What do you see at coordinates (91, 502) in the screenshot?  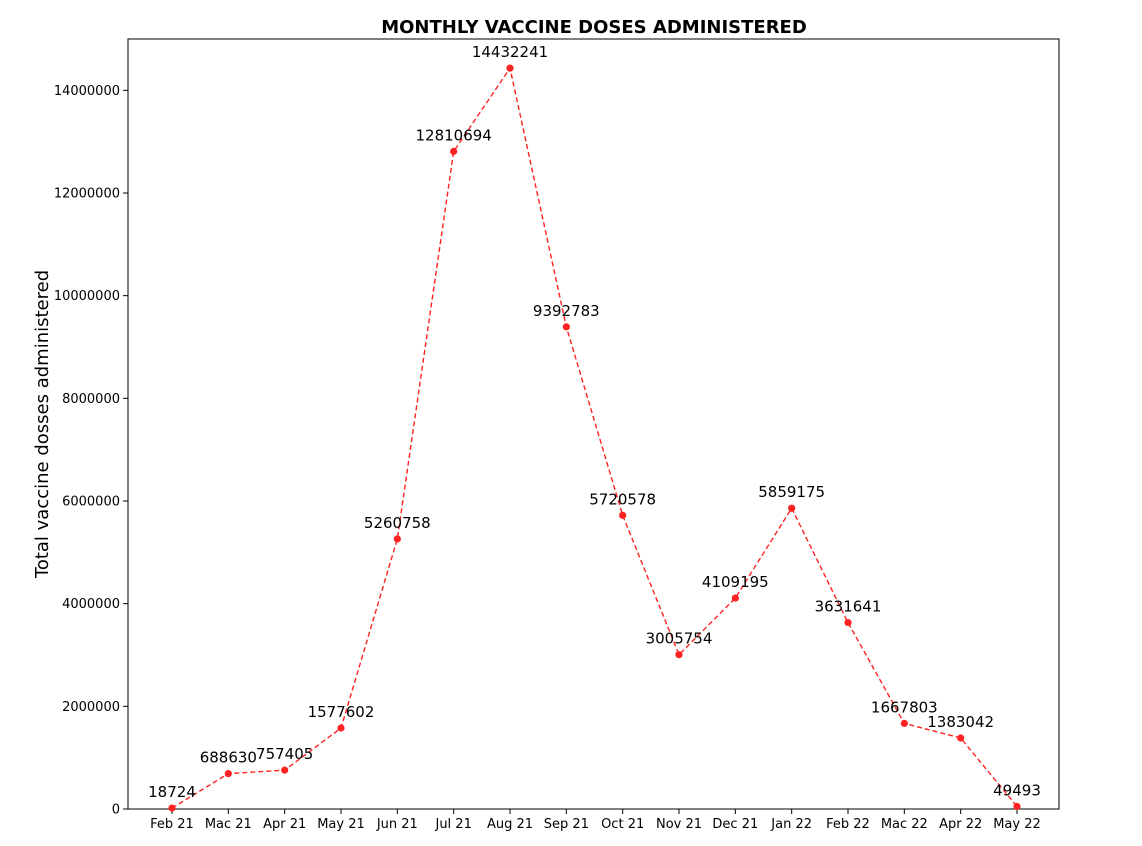 I see `y-tick-label: 6000000` at bounding box center [91, 502].